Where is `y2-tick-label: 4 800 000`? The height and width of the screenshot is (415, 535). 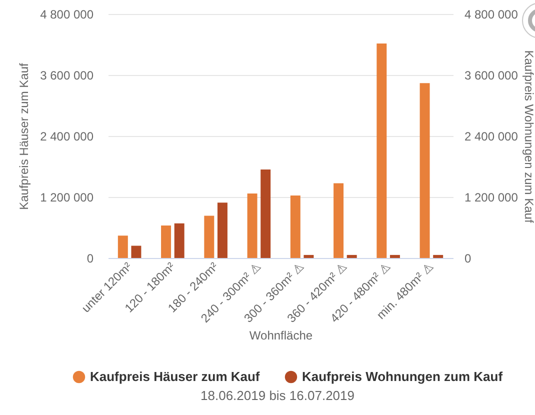
y2-tick-label: 4 800 000 is located at coordinates (491, 15).